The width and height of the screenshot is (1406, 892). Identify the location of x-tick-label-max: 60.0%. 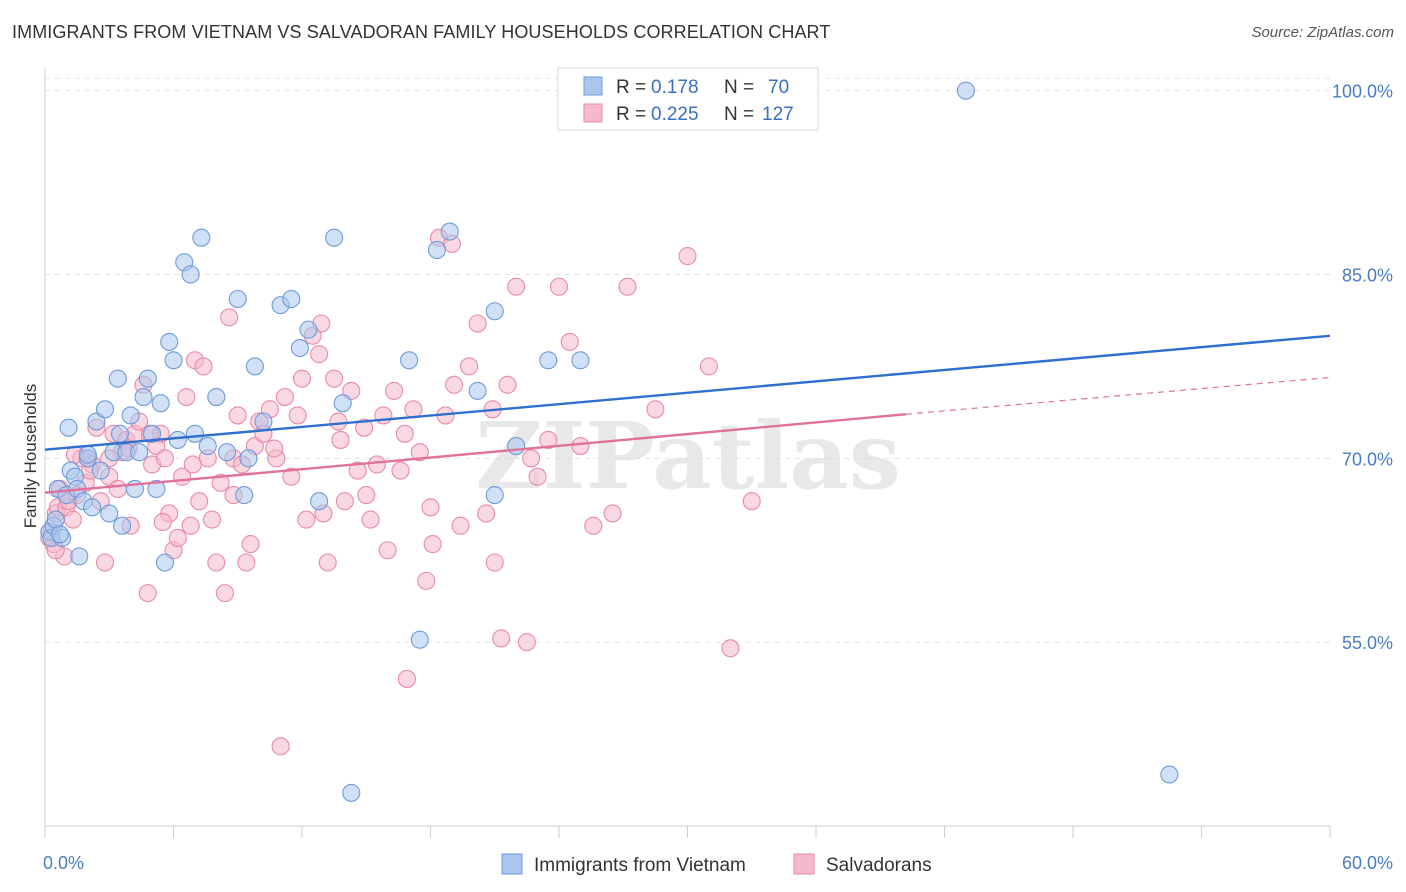
(1367, 863).